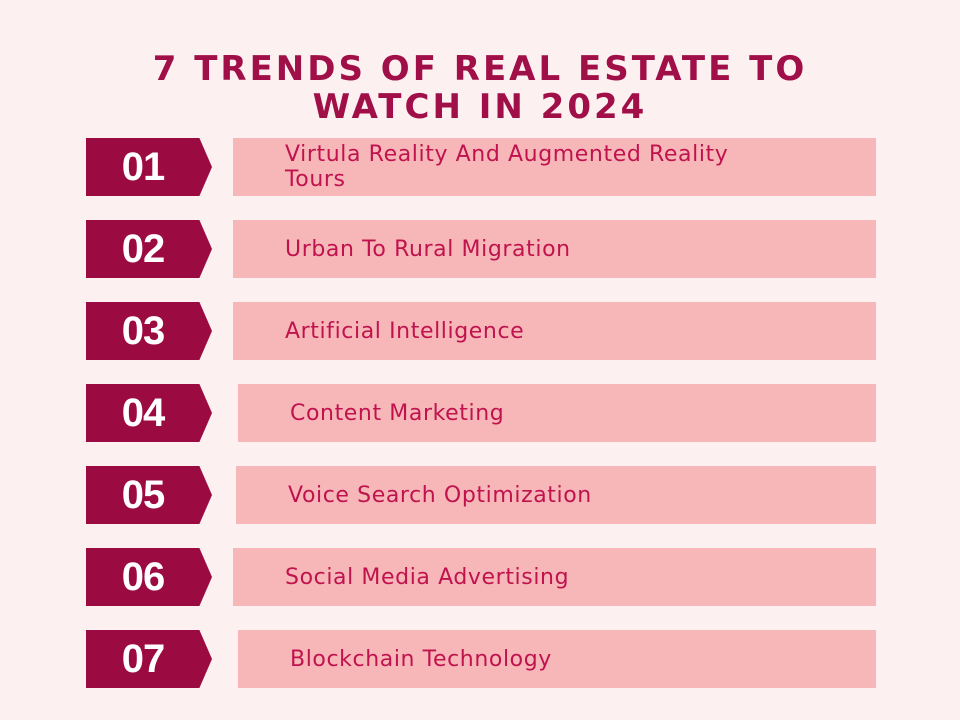 This screenshot has height=720, width=960. I want to click on title-line-2: WATCH IN 2024, so click(480, 107).